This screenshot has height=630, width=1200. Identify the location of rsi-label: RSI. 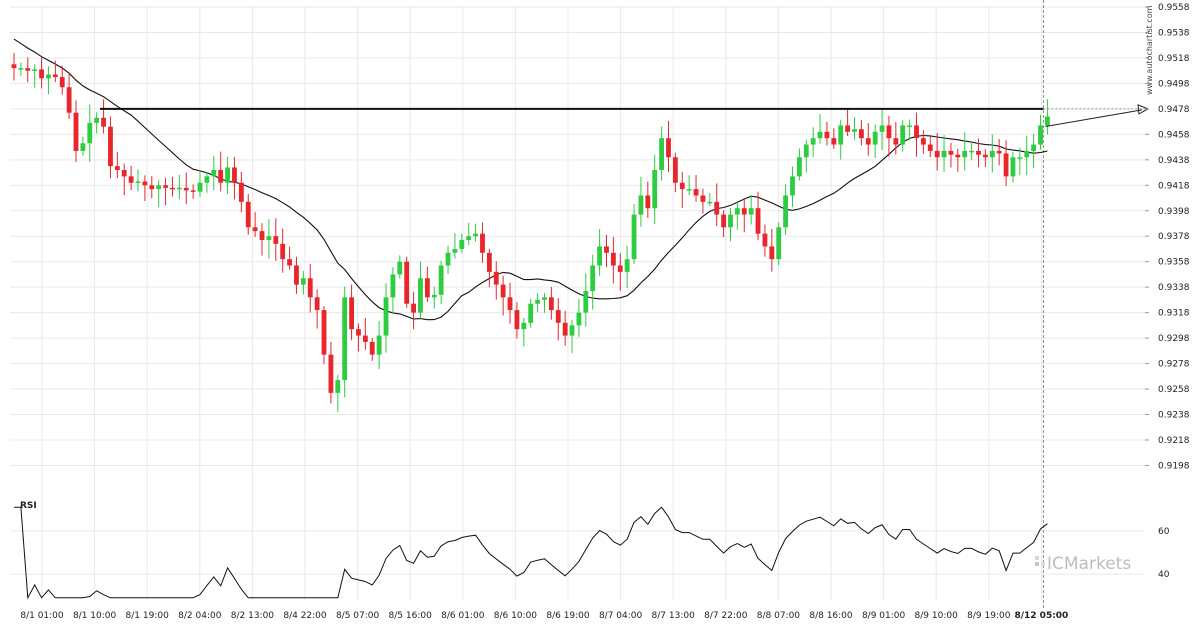
(28, 506).